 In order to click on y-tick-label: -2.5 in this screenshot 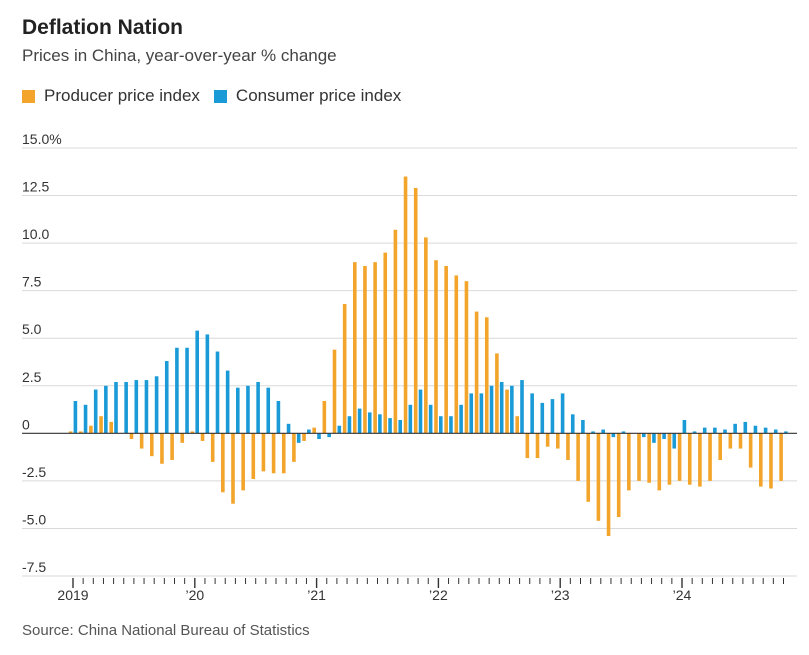, I will do `click(34, 472)`.